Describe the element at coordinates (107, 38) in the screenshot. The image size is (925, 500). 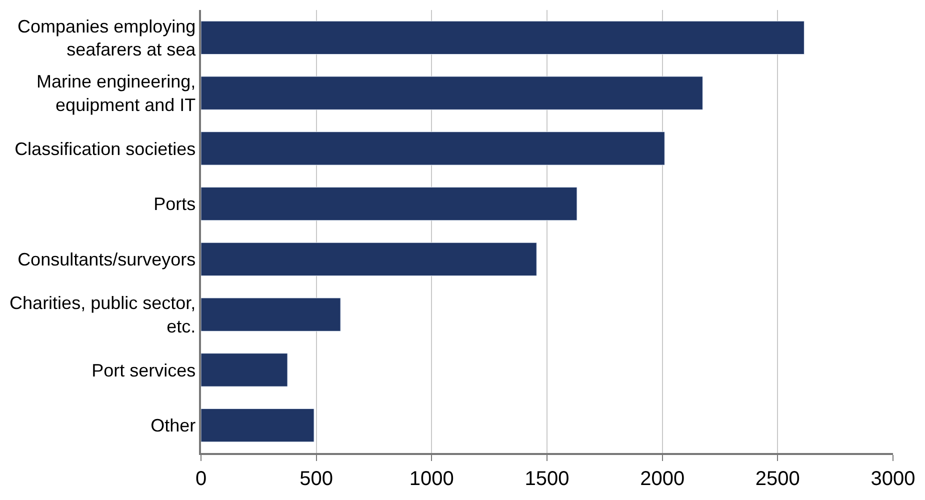
I see `y-tick-label: Companies employing seafarers at sea` at that location.